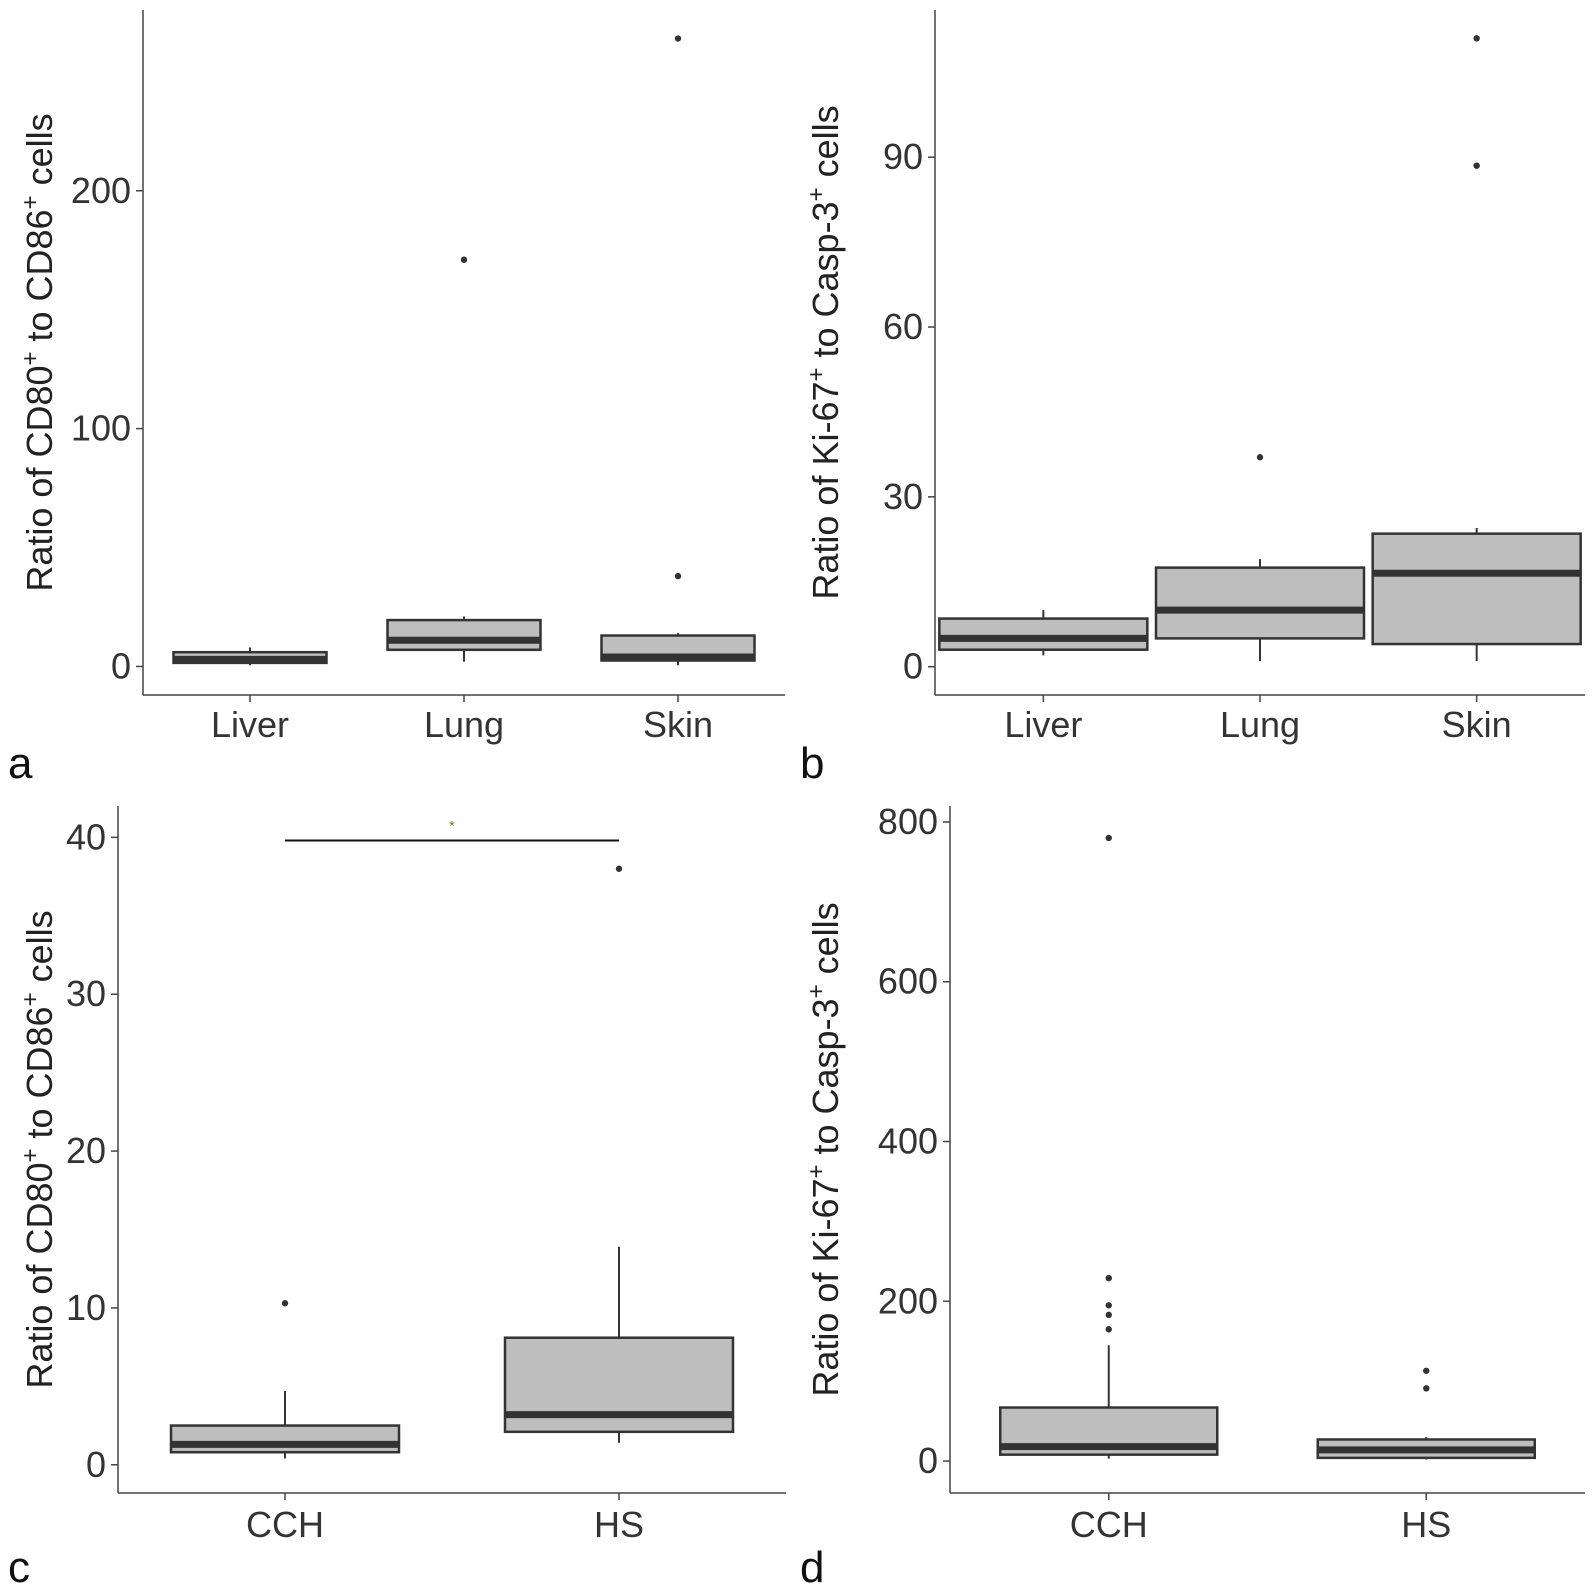 Image resolution: width=1595 pixels, height=1591 pixels. Describe the element at coordinates (908, 1141) in the screenshot. I see `y-tick-label: 400` at that location.